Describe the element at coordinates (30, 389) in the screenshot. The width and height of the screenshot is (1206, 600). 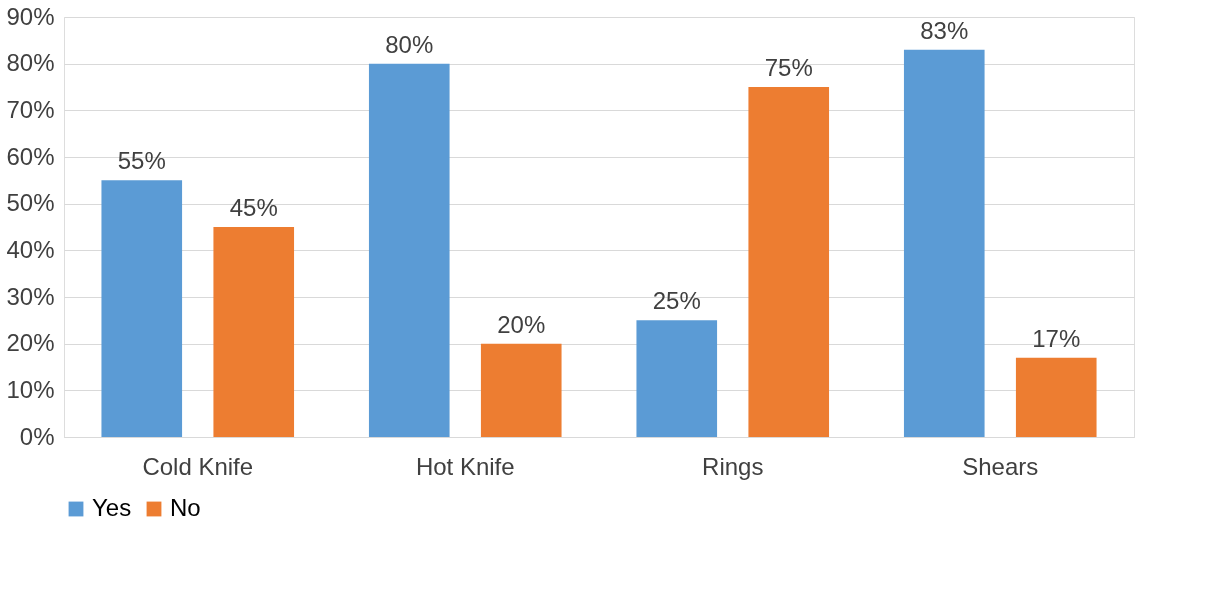
I see `y-tick-label: 10%` at that location.